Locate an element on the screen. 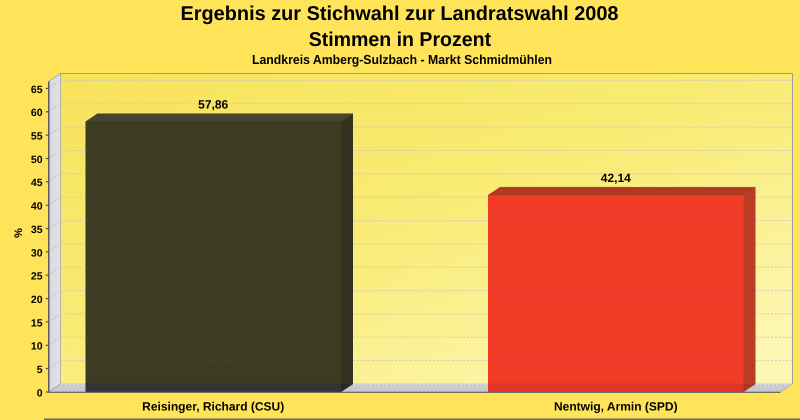  svg-text: 35 is located at coordinates (37, 230).